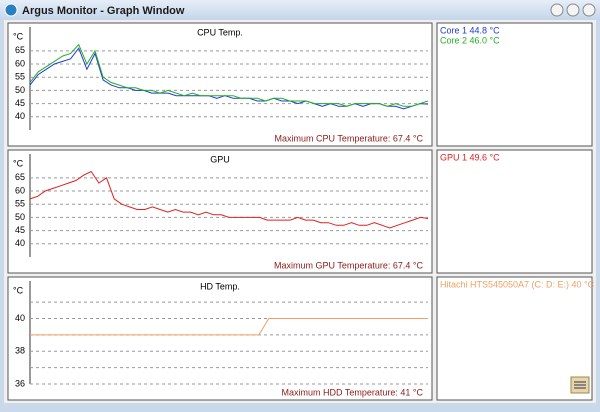 The image size is (600, 412). Describe the element at coordinates (353, 392) in the screenshot. I see `annotation: Maximum HDD Temperature: 41 °C` at that location.